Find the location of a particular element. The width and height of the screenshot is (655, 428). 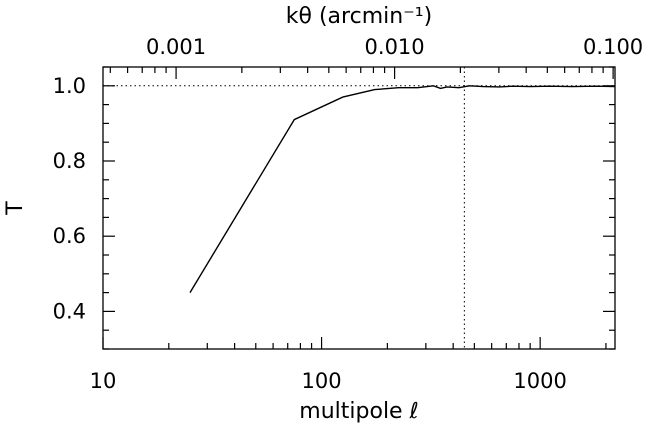

top-tick-label: 0.010 is located at coordinates (395, 47).